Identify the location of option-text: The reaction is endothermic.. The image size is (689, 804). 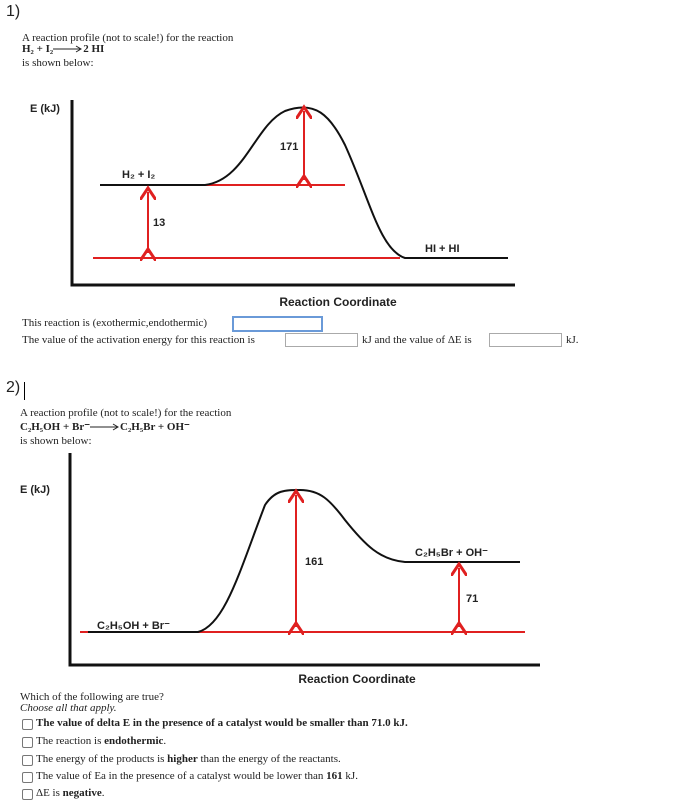
(101, 741).